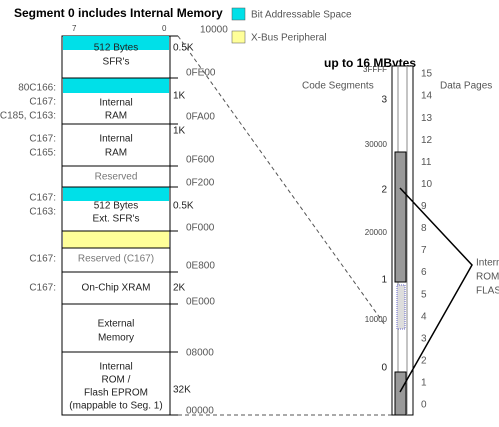  What do you see at coordinates (424, 206) in the screenshot?
I see `data-page-label: 9` at bounding box center [424, 206].